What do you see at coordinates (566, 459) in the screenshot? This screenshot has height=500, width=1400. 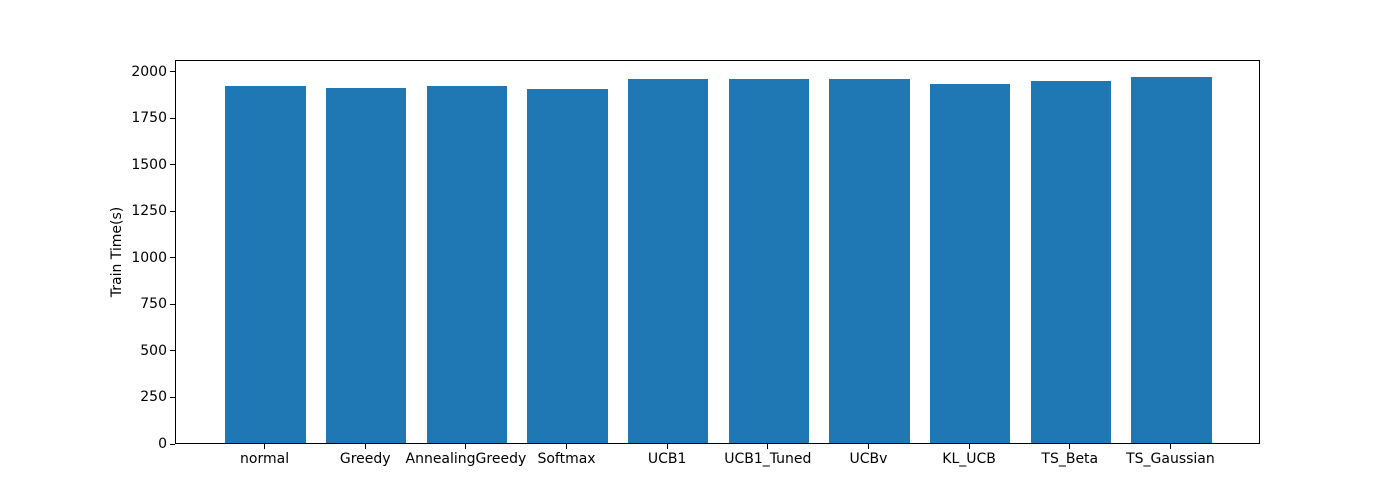 I see `x-tick-label-Softmax: Softmax` at bounding box center [566, 459].